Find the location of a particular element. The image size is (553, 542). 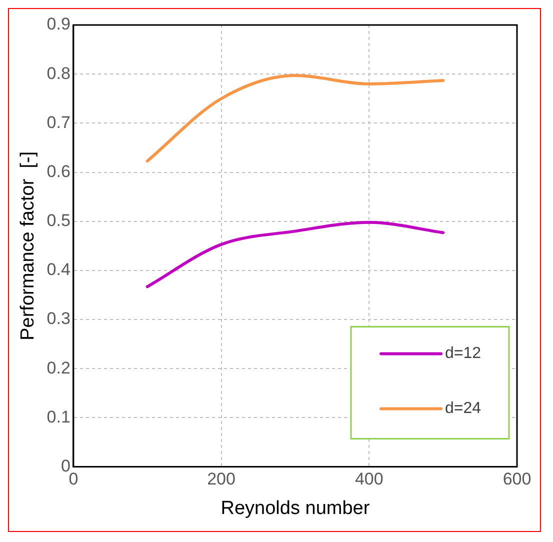

y-tick-label: 0.3 is located at coordinates (58, 318).